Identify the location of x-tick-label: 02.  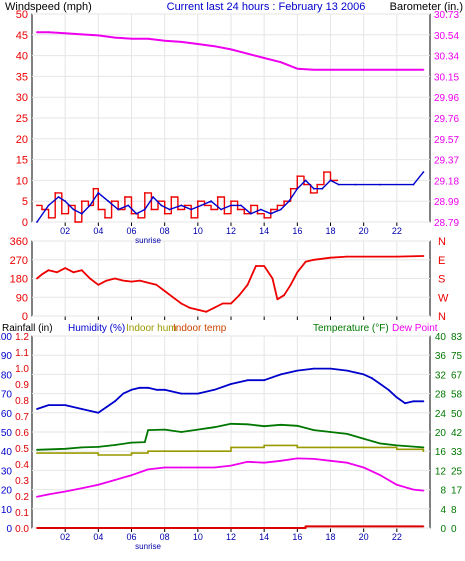
(65, 537).